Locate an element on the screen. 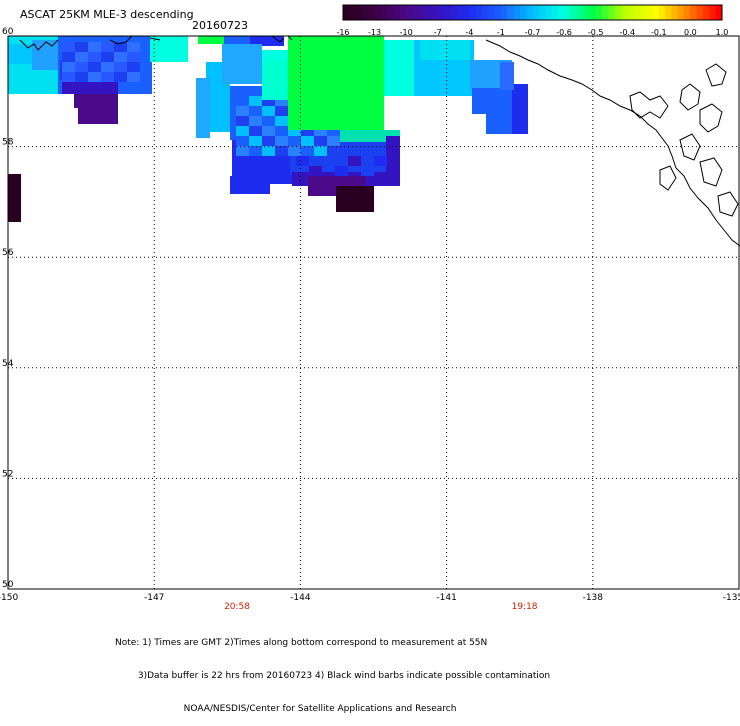 This screenshot has width=740, height=726. colorbar-label: -13 is located at coordinates (374, 32).